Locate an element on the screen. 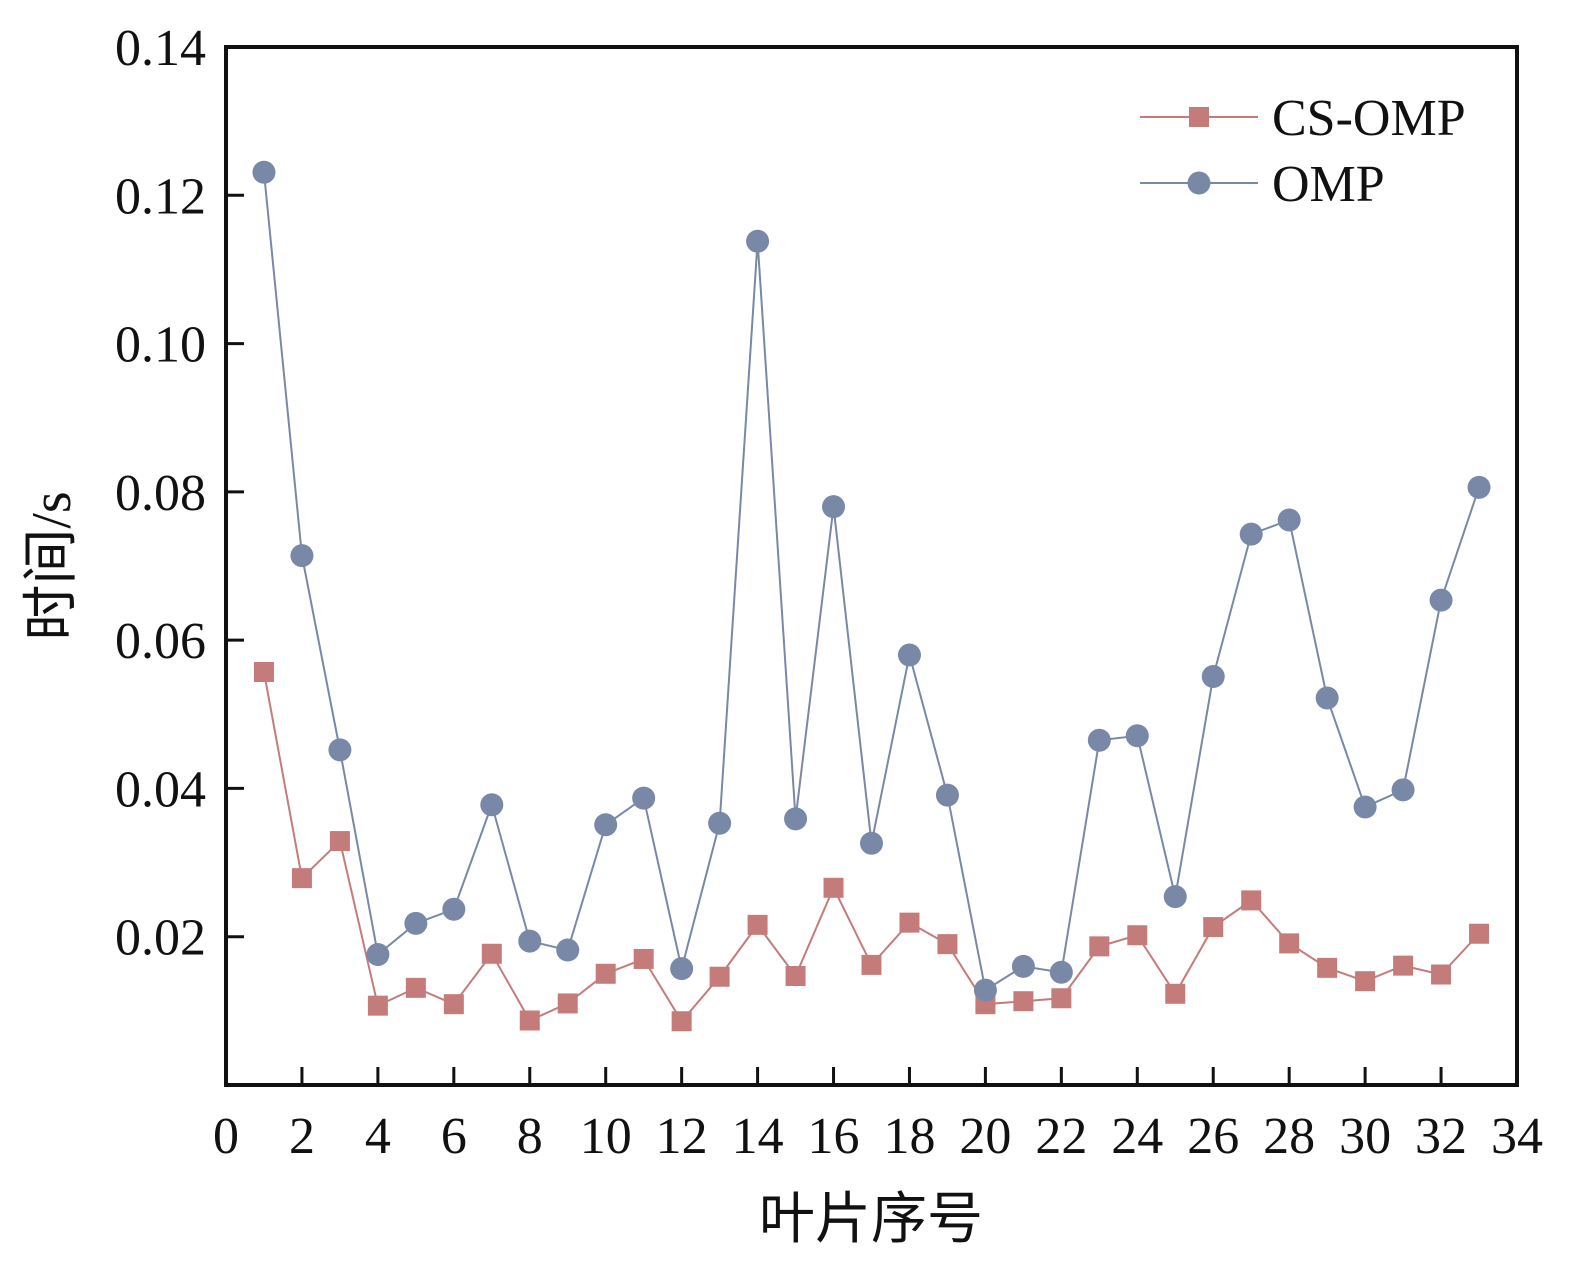 The width and height of the screenshot is (1579, 1277). x-tick-label: 32 is located at coordinates (1441, 1136).